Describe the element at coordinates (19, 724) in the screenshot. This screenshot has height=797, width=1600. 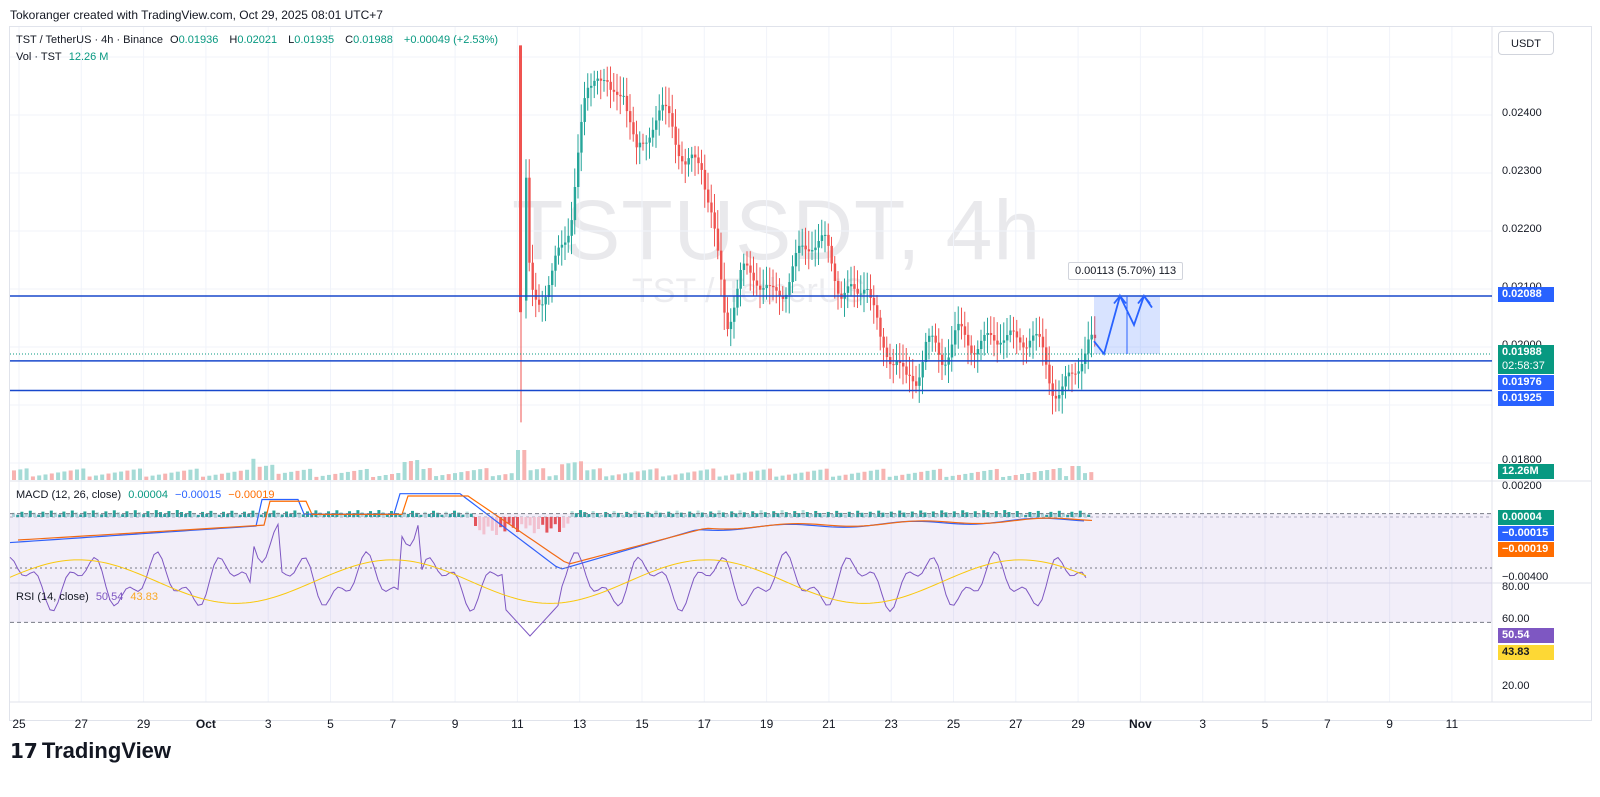
I see `time-tick-label: 25` at that location.